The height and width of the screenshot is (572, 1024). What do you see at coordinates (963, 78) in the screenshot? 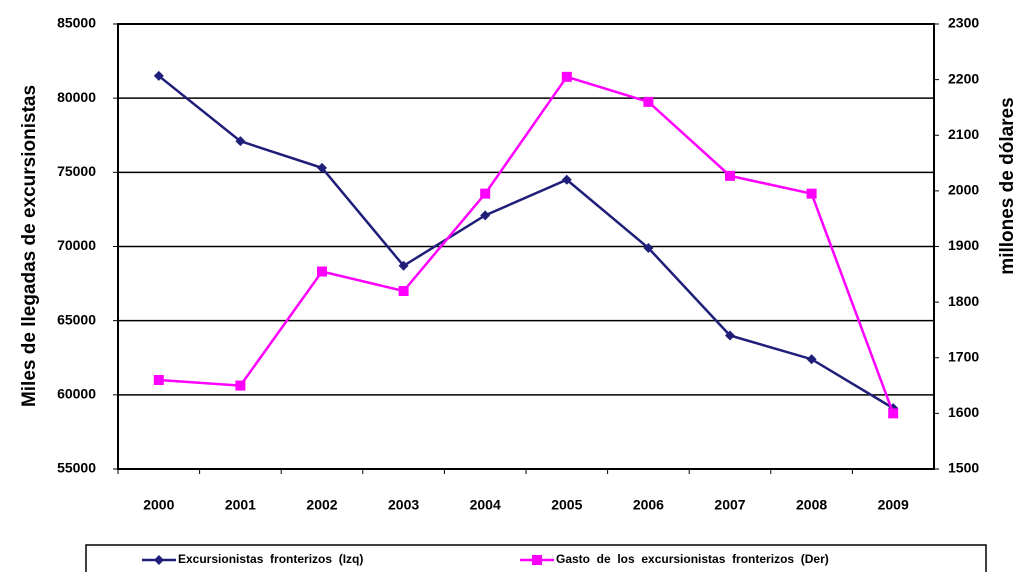
I see `y2-tick-label: 2200` at bounding box center [963, 78].